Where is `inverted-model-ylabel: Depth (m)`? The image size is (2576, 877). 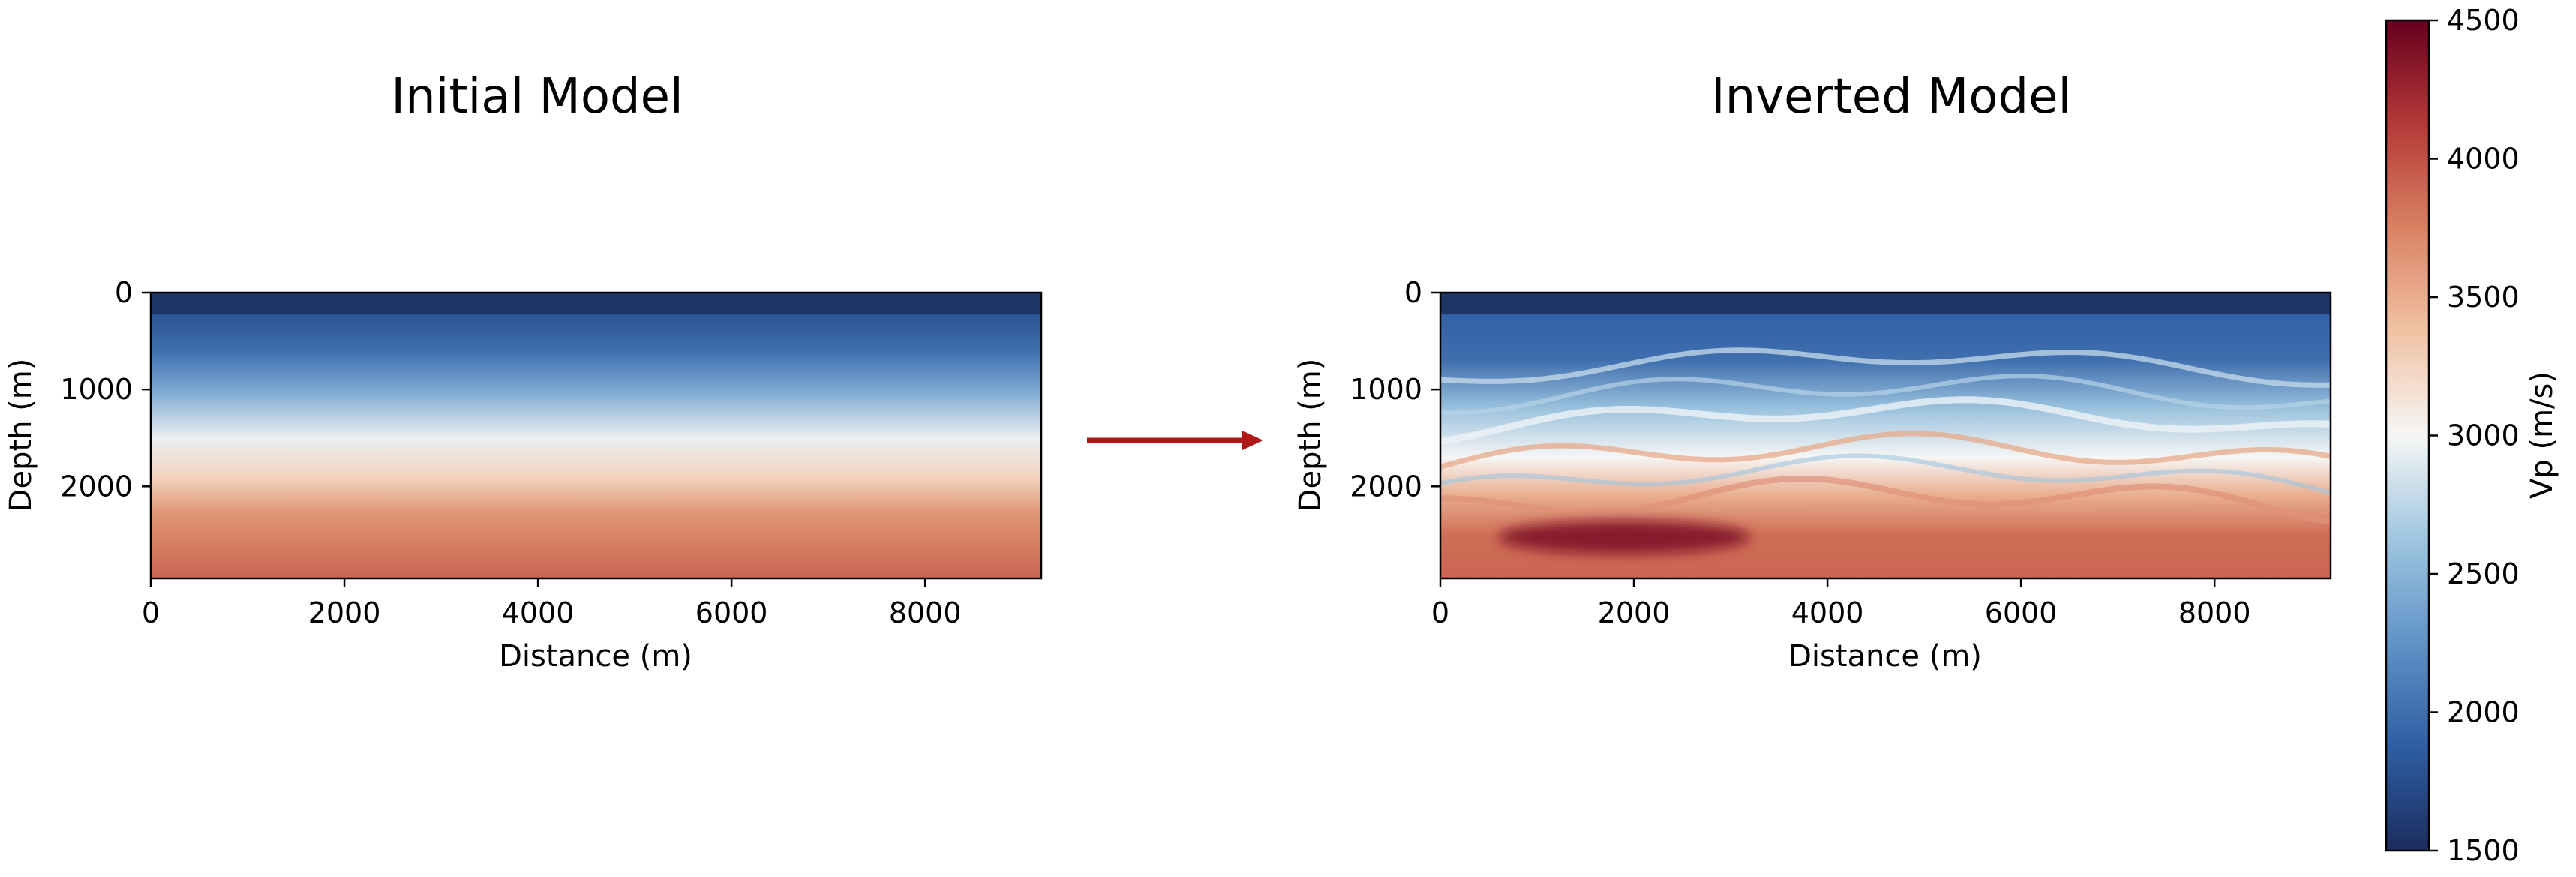 inverted-model-ylabel: Depth (m) is located at coordinates (1310, 435).